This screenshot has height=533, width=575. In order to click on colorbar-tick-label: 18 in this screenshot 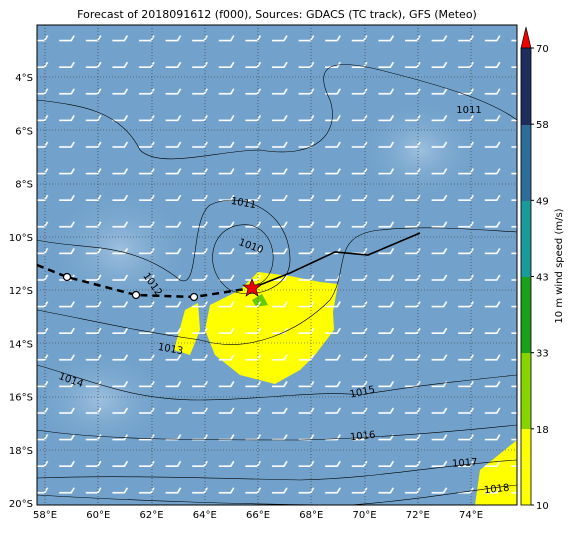, I will do `click(542, 430)`.